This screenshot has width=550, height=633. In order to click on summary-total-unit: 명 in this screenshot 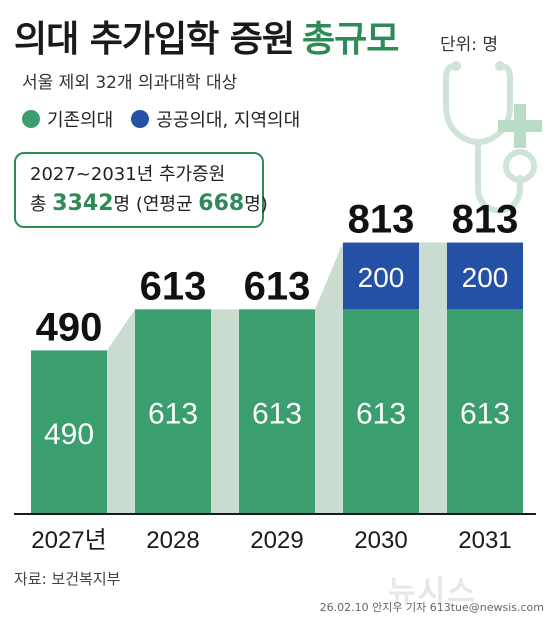, I will do `click(122, 204)`.